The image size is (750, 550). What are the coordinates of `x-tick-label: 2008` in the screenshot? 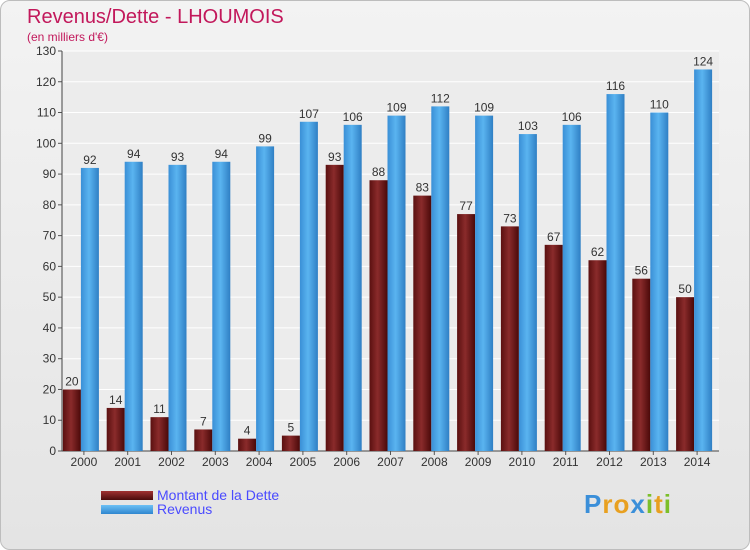 It's located at (434, 462).